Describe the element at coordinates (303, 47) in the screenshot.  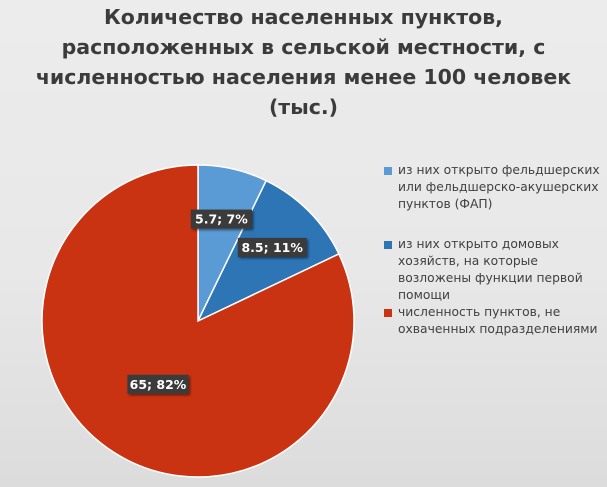
I see `chart-title-line-2: расположенных в сельской местности, с` at that location.